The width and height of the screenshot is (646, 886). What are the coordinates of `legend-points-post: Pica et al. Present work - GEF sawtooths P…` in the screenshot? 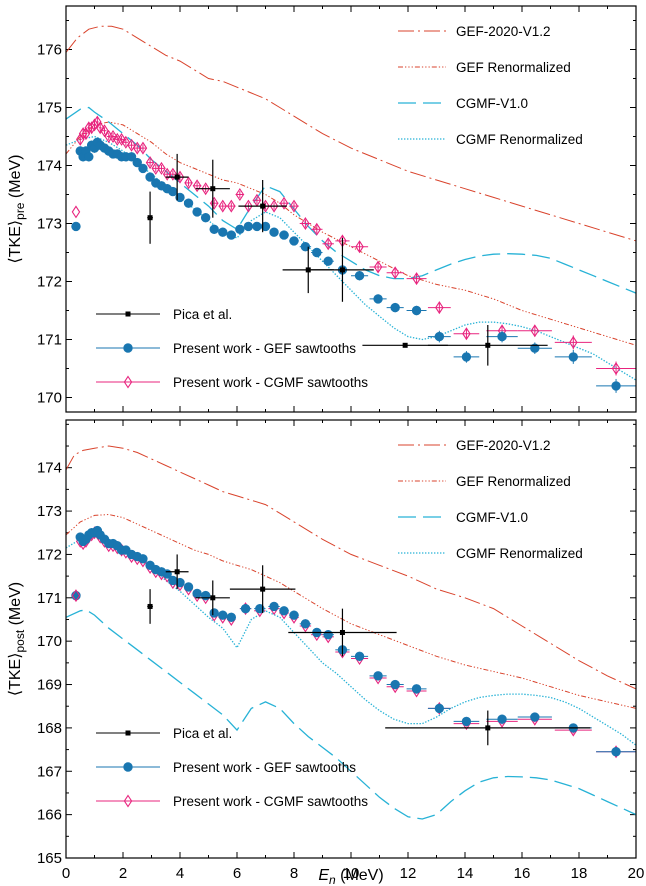 It's located at (232, 767).